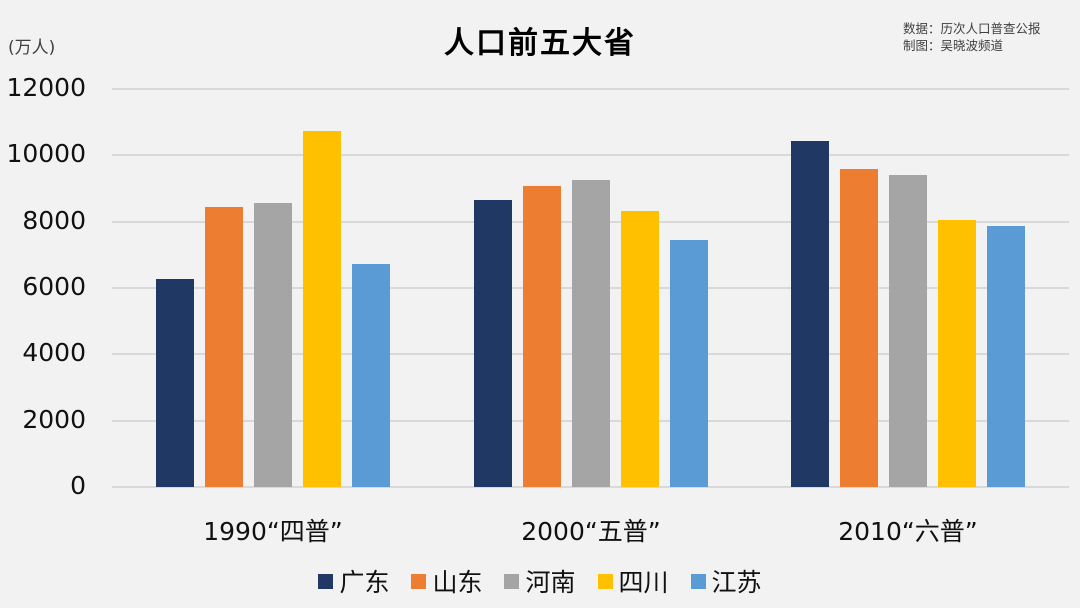  I want to click on legend-label: 四川, so click(643, 582).